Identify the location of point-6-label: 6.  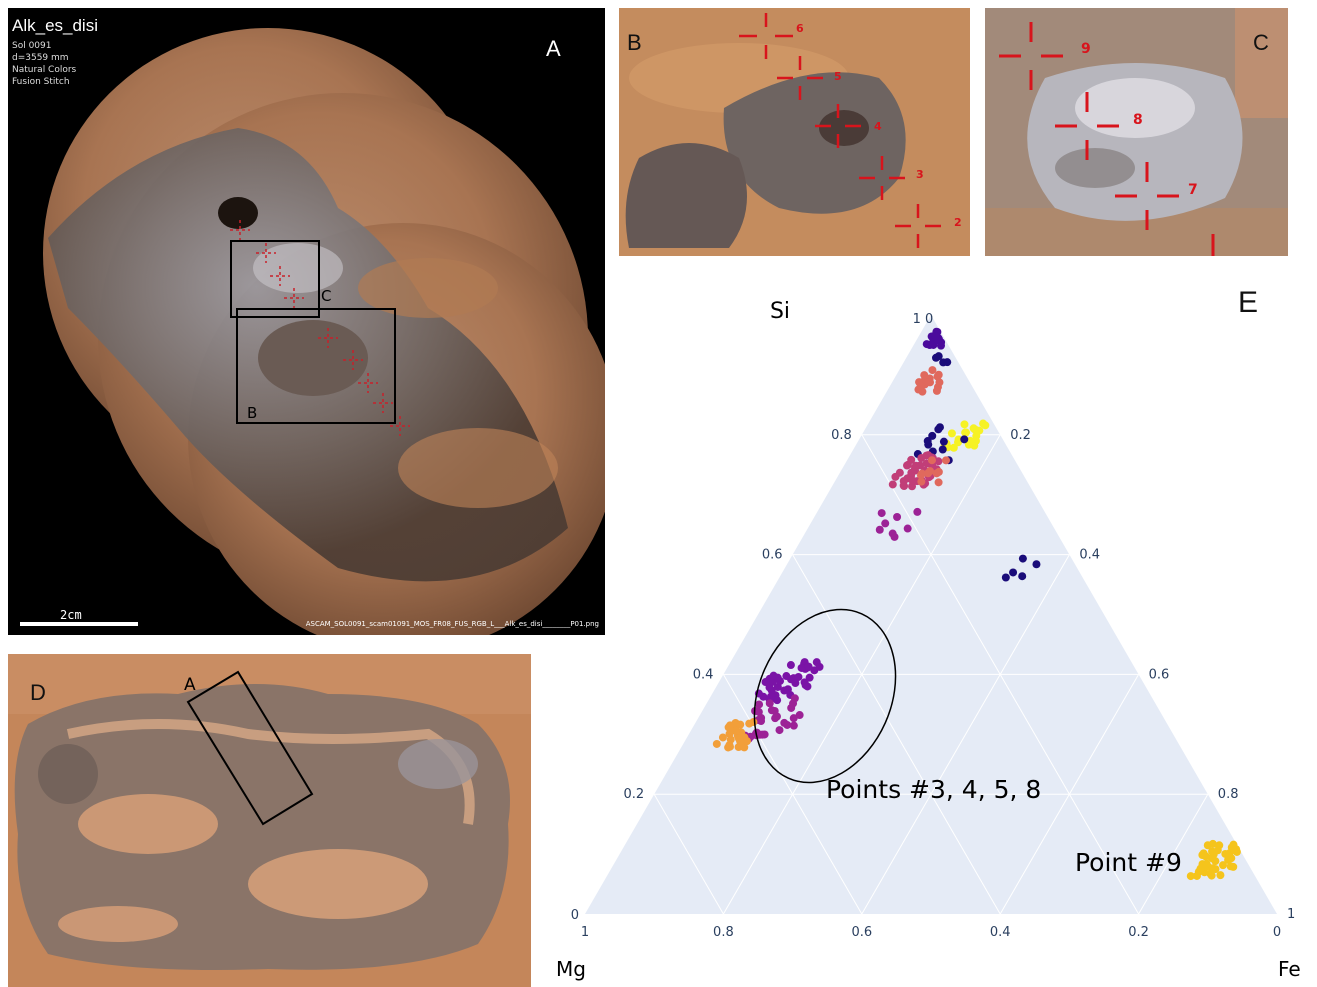
(800, 28).